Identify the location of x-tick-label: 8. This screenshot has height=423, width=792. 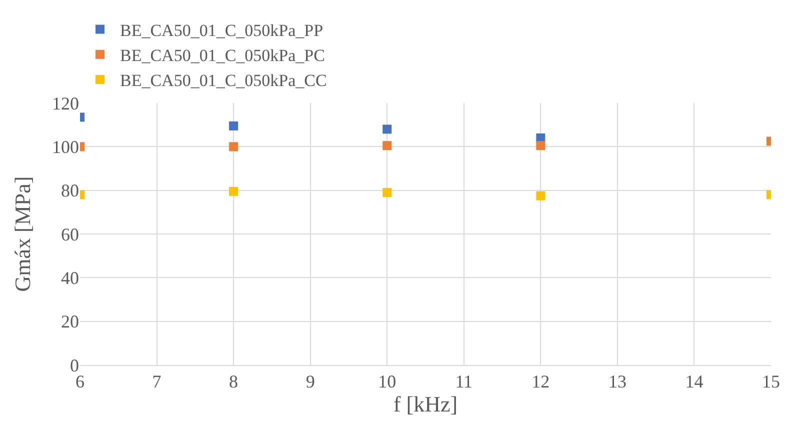
(233, 382).